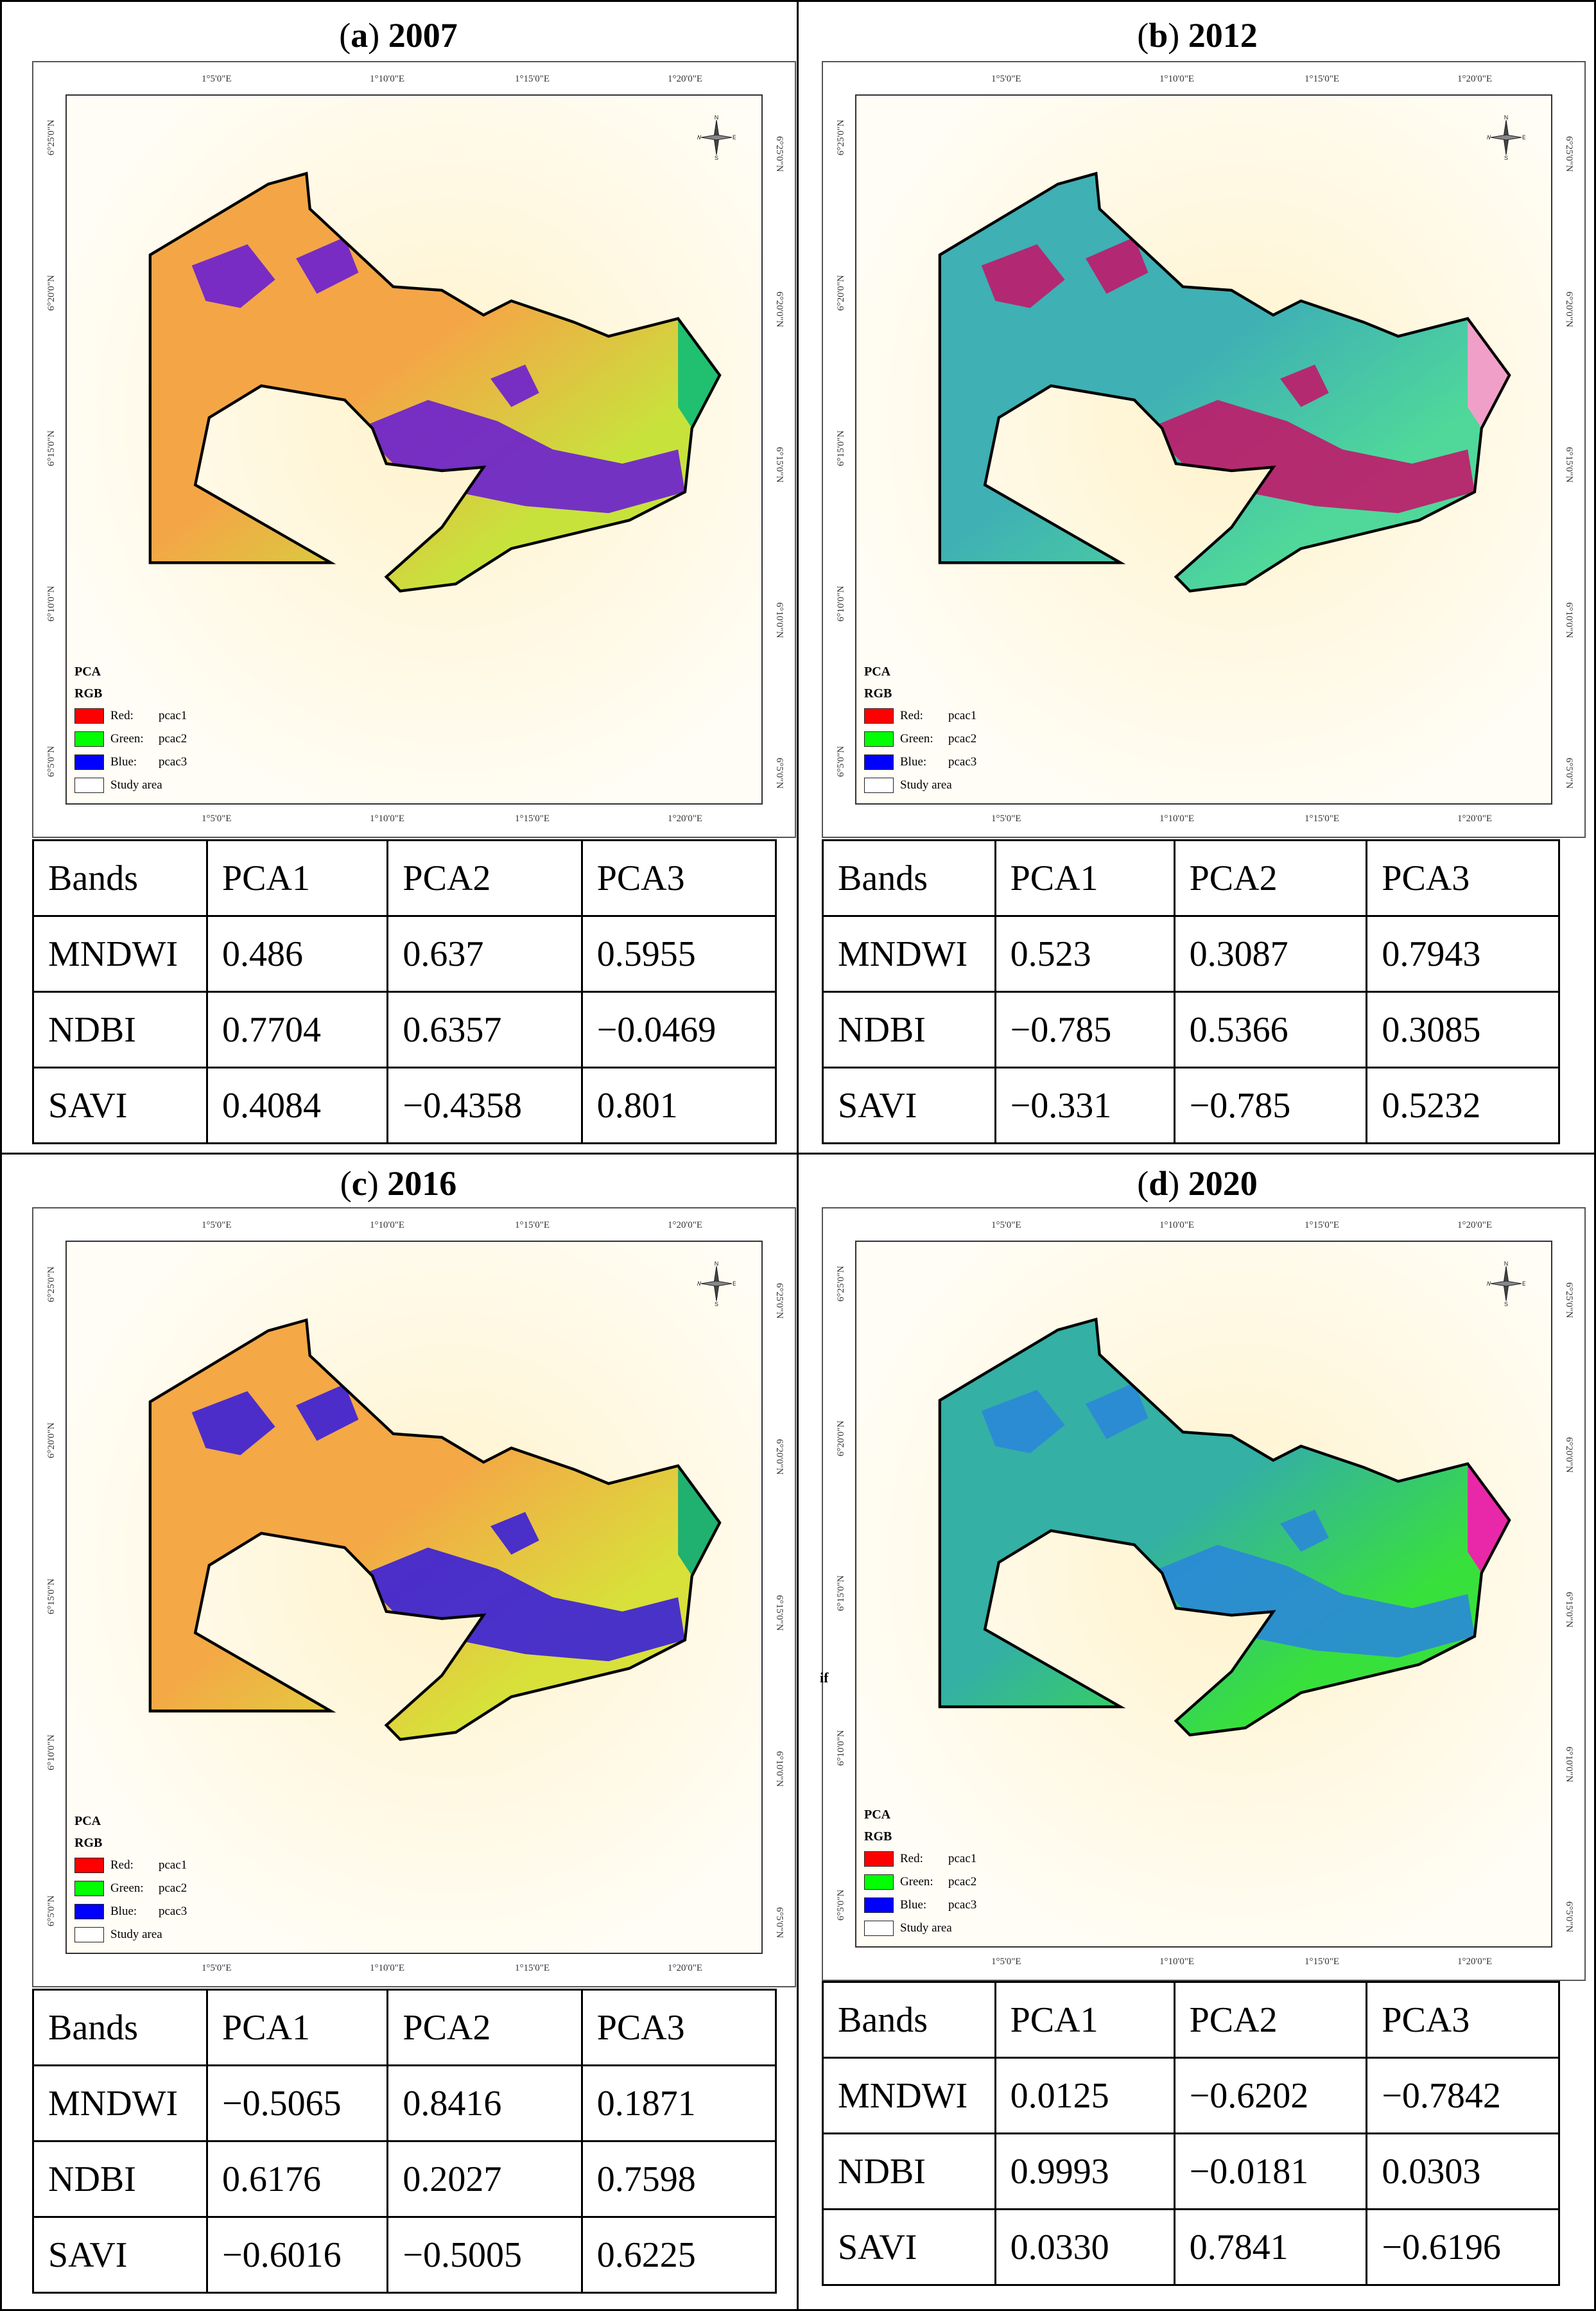 Image resolution: width=1596 pixels, height=2311 pixels. What do you see at coordinates (962, 1881) in the screenshot?
I see `legend-value: pcac2` at bounding box center [962, 1881].